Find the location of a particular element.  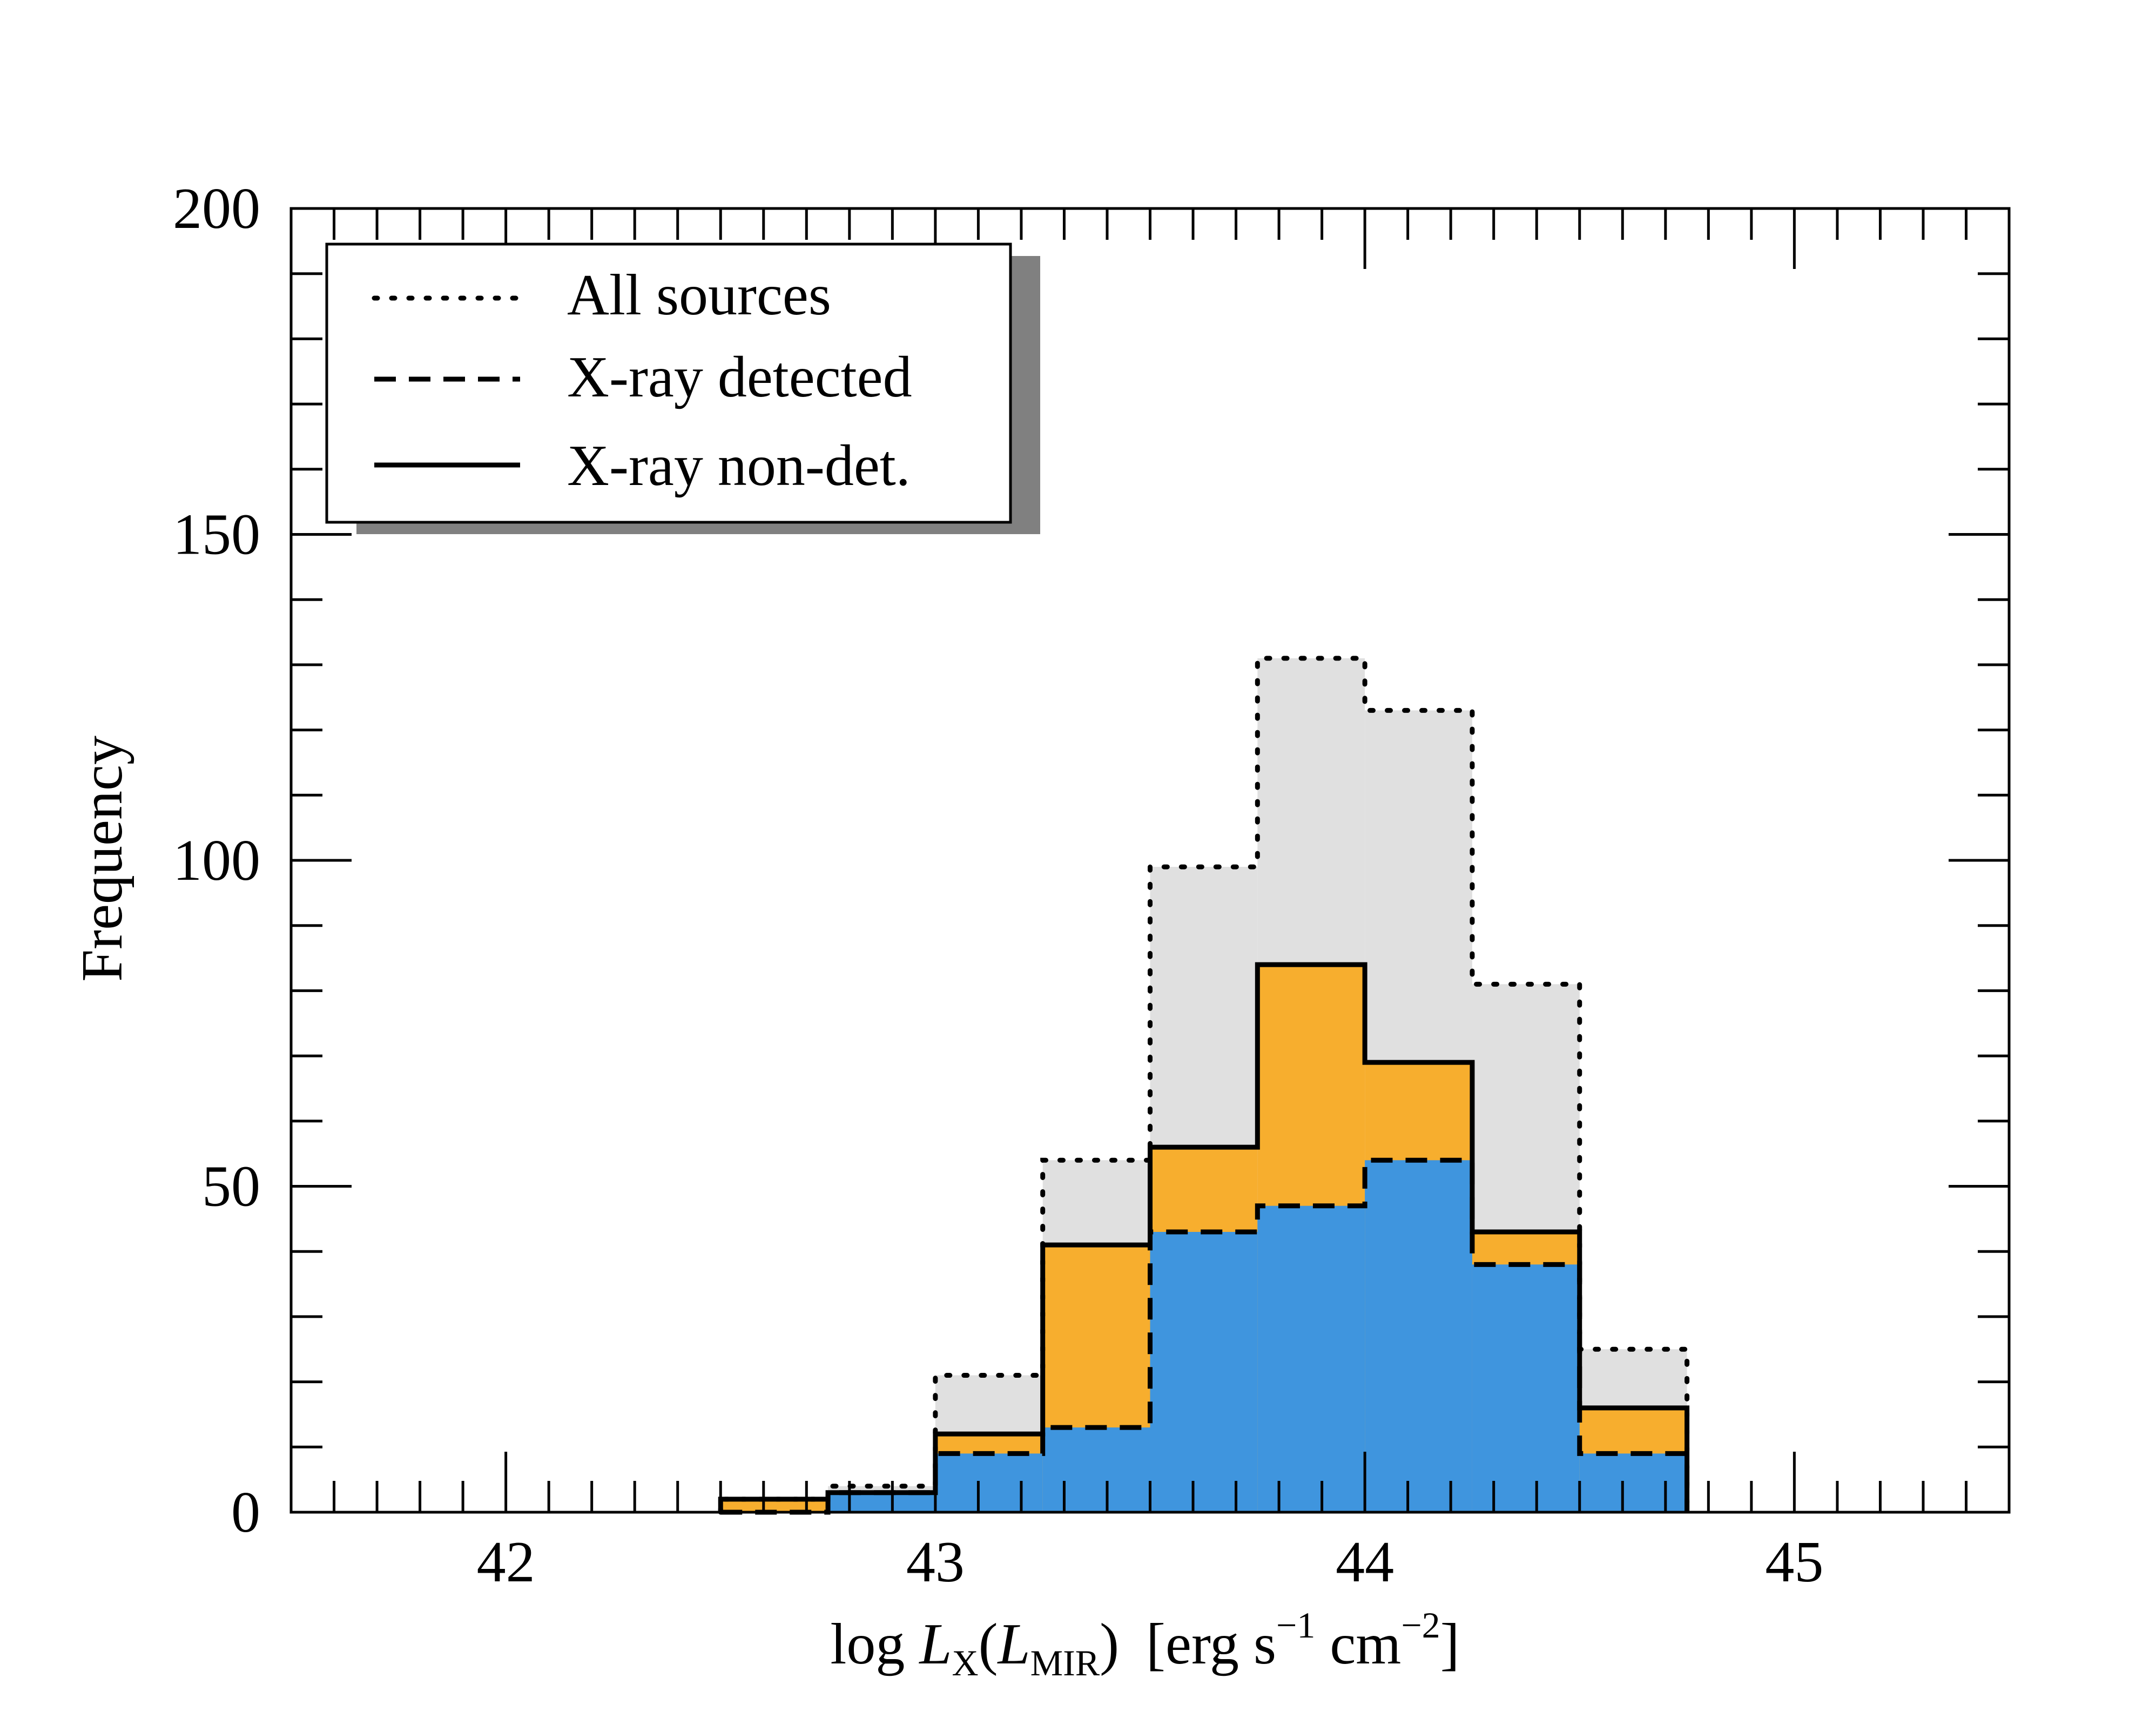

legend-label-xray-nondet: X-ray non-det. is located at coordinates (739, 466).